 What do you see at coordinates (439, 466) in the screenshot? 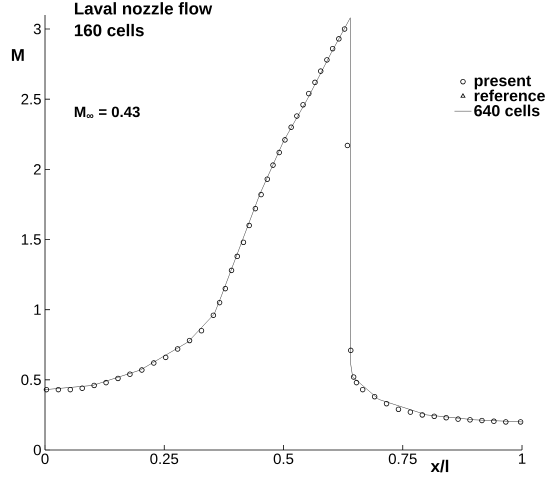
I see `x-axis-title: x/l` at bounding box center [439, 466].